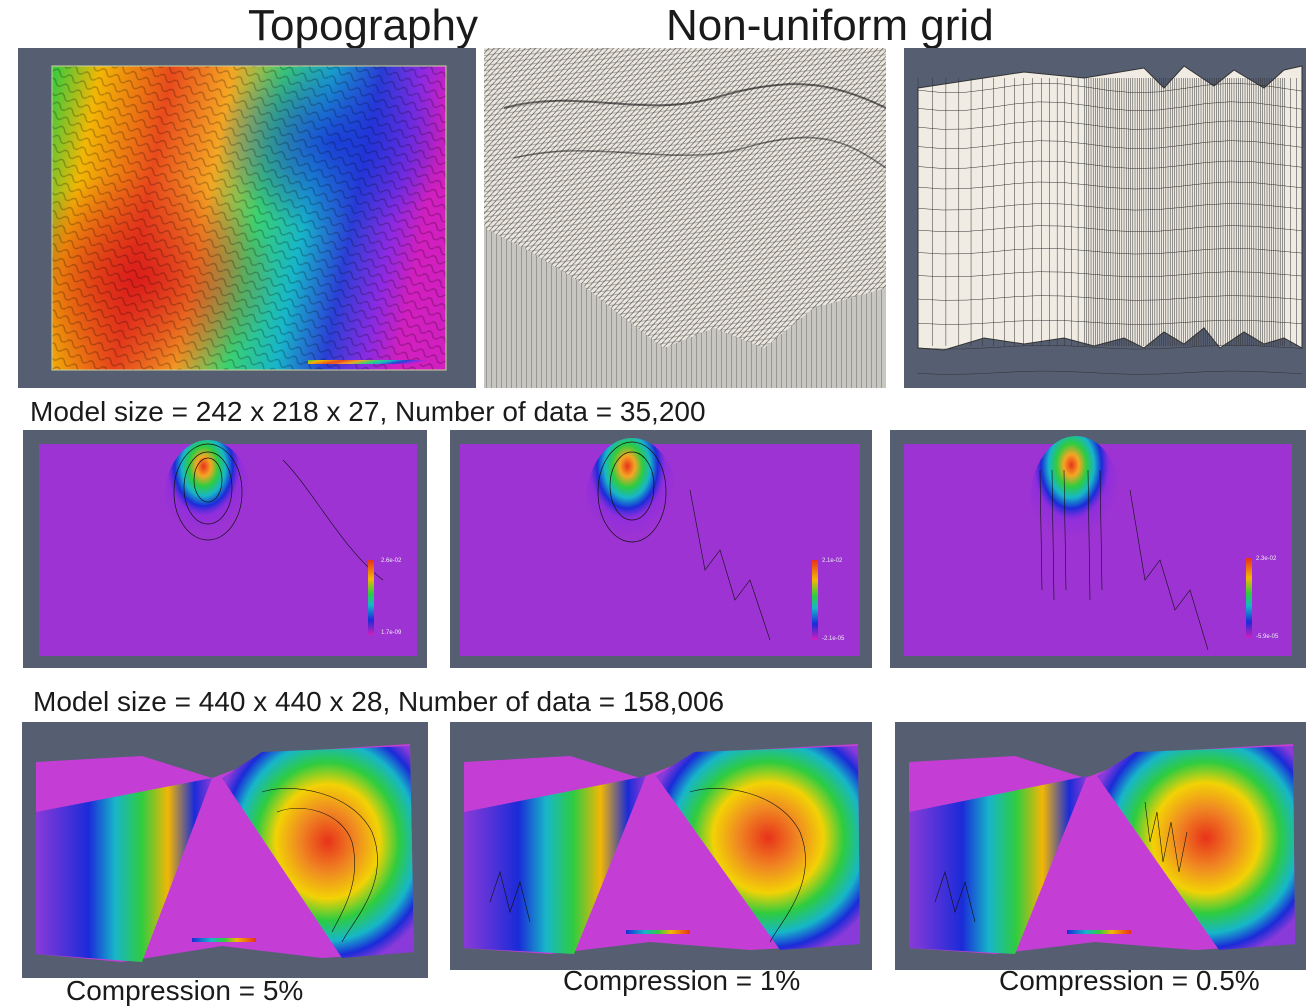 Image resolution: width=1309 pixels, height=1007 pixels. Describe the element at coordinates (830, 25) in the screenshot. I see `non-uniform-grid-heading: Non-uniform grid` at that location.